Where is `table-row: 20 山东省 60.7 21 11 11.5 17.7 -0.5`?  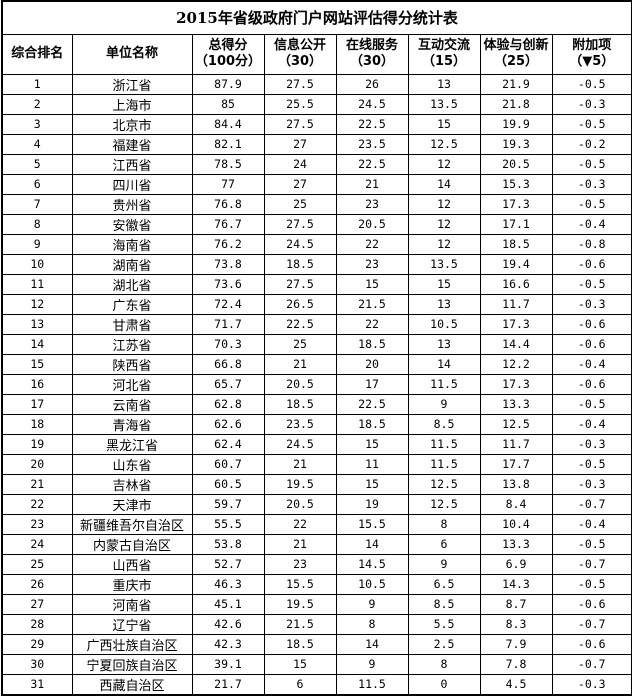 table-row: 20 山东省 60.7 21 11 11.5 17.7 -0.5 is located at coordinates (316, 464).